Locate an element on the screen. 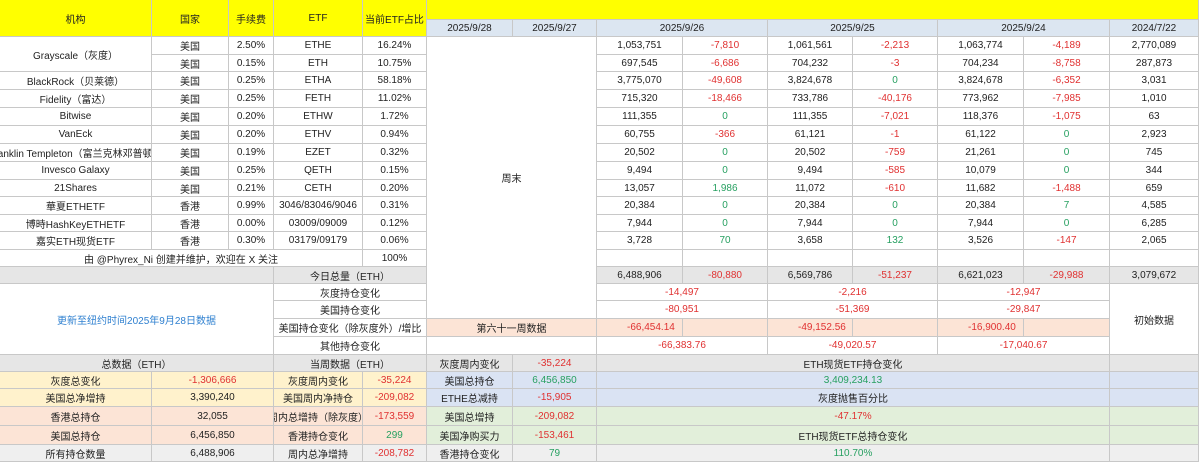 The height and width of the screenshot is (462, 1199). holding-value: 3,526 is located at coordinates (981, 241).